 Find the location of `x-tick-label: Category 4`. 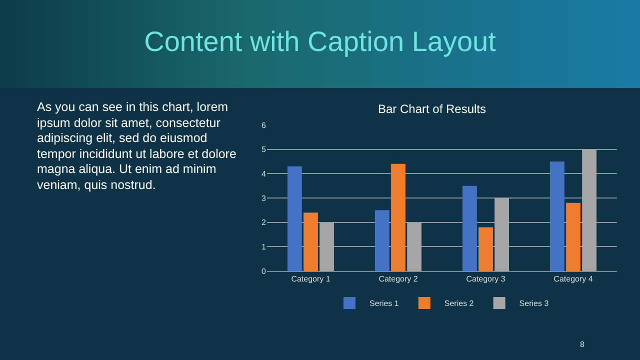

x-tick-label: Category 4 is located at coordinates (574, 279).